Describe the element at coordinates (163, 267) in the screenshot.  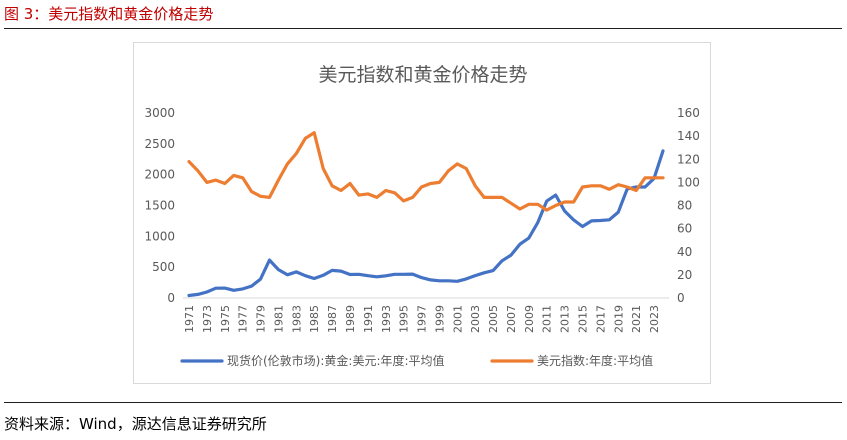
I see `y-left-tick-label: 500` at that location.